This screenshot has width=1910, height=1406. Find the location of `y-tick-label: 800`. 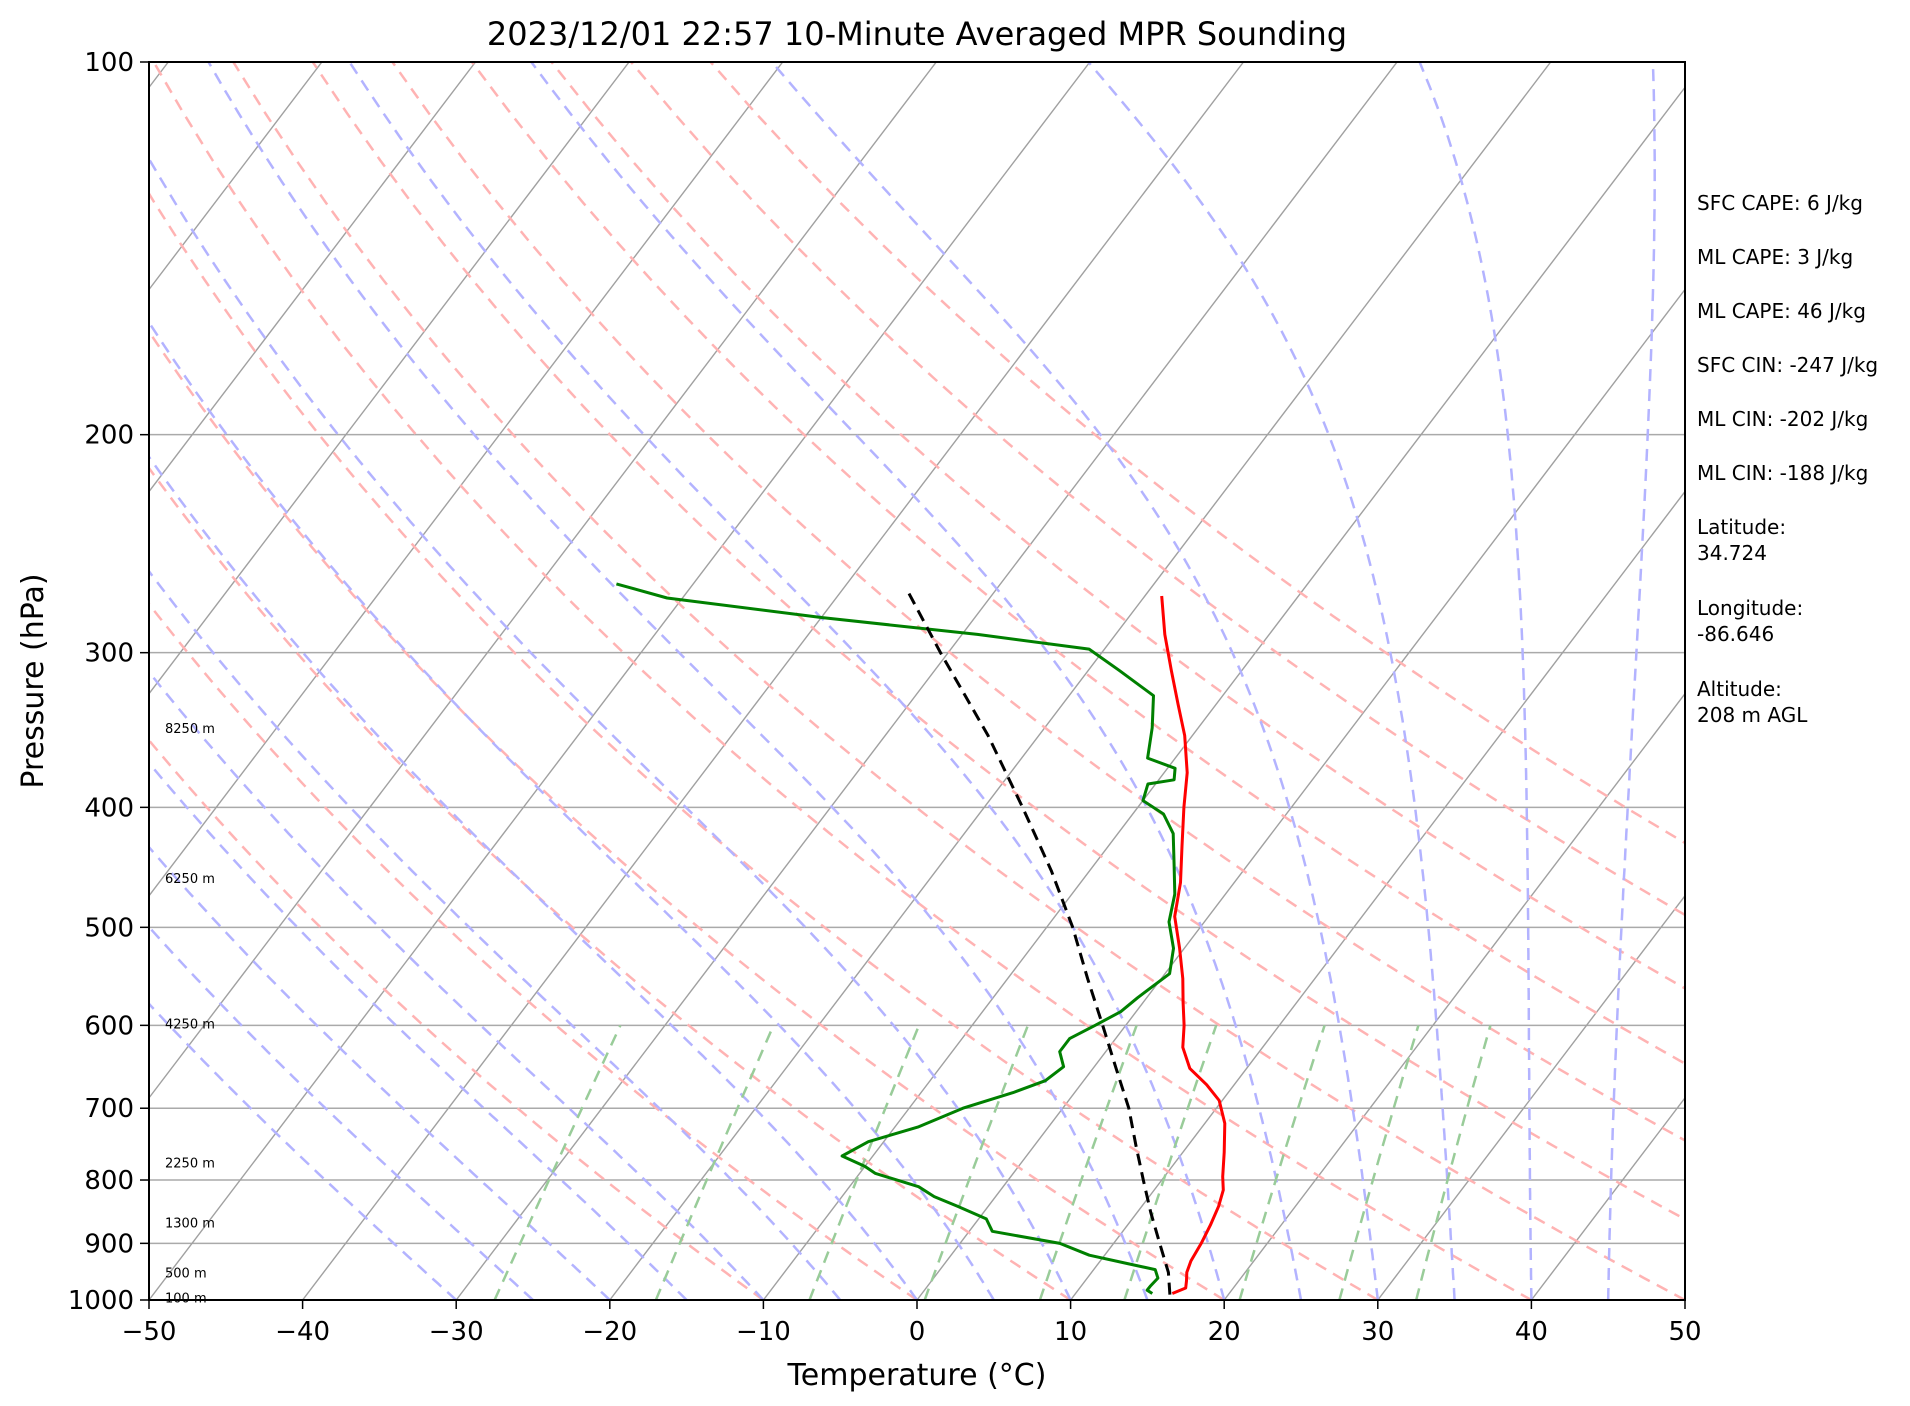

y-tick-label: 800 is located at coordinates (109, 1181).